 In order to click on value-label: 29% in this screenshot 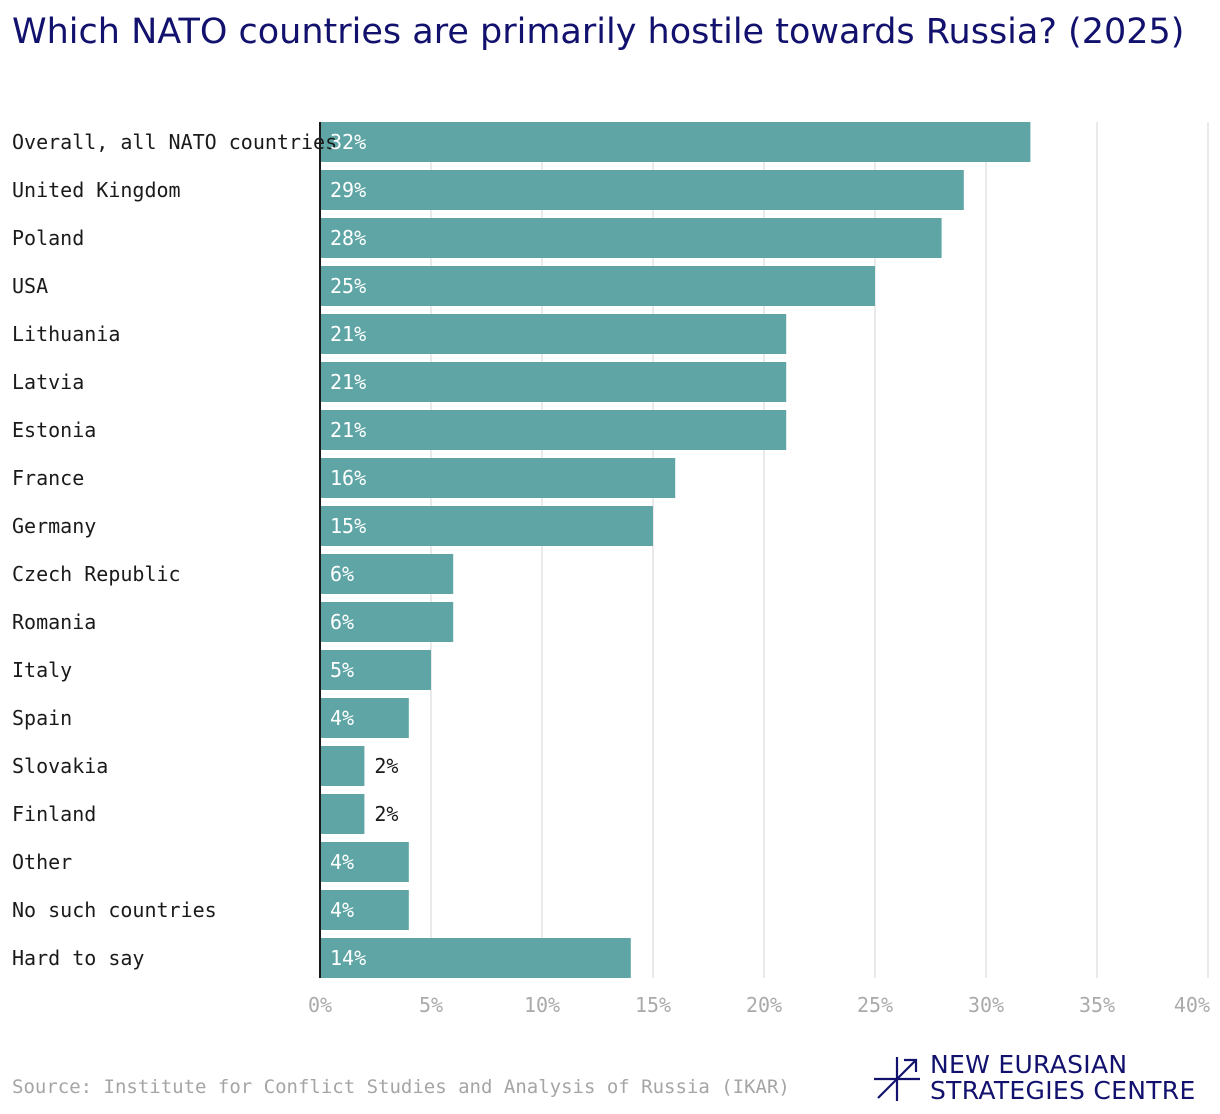, I will do `click(348, 190)`.